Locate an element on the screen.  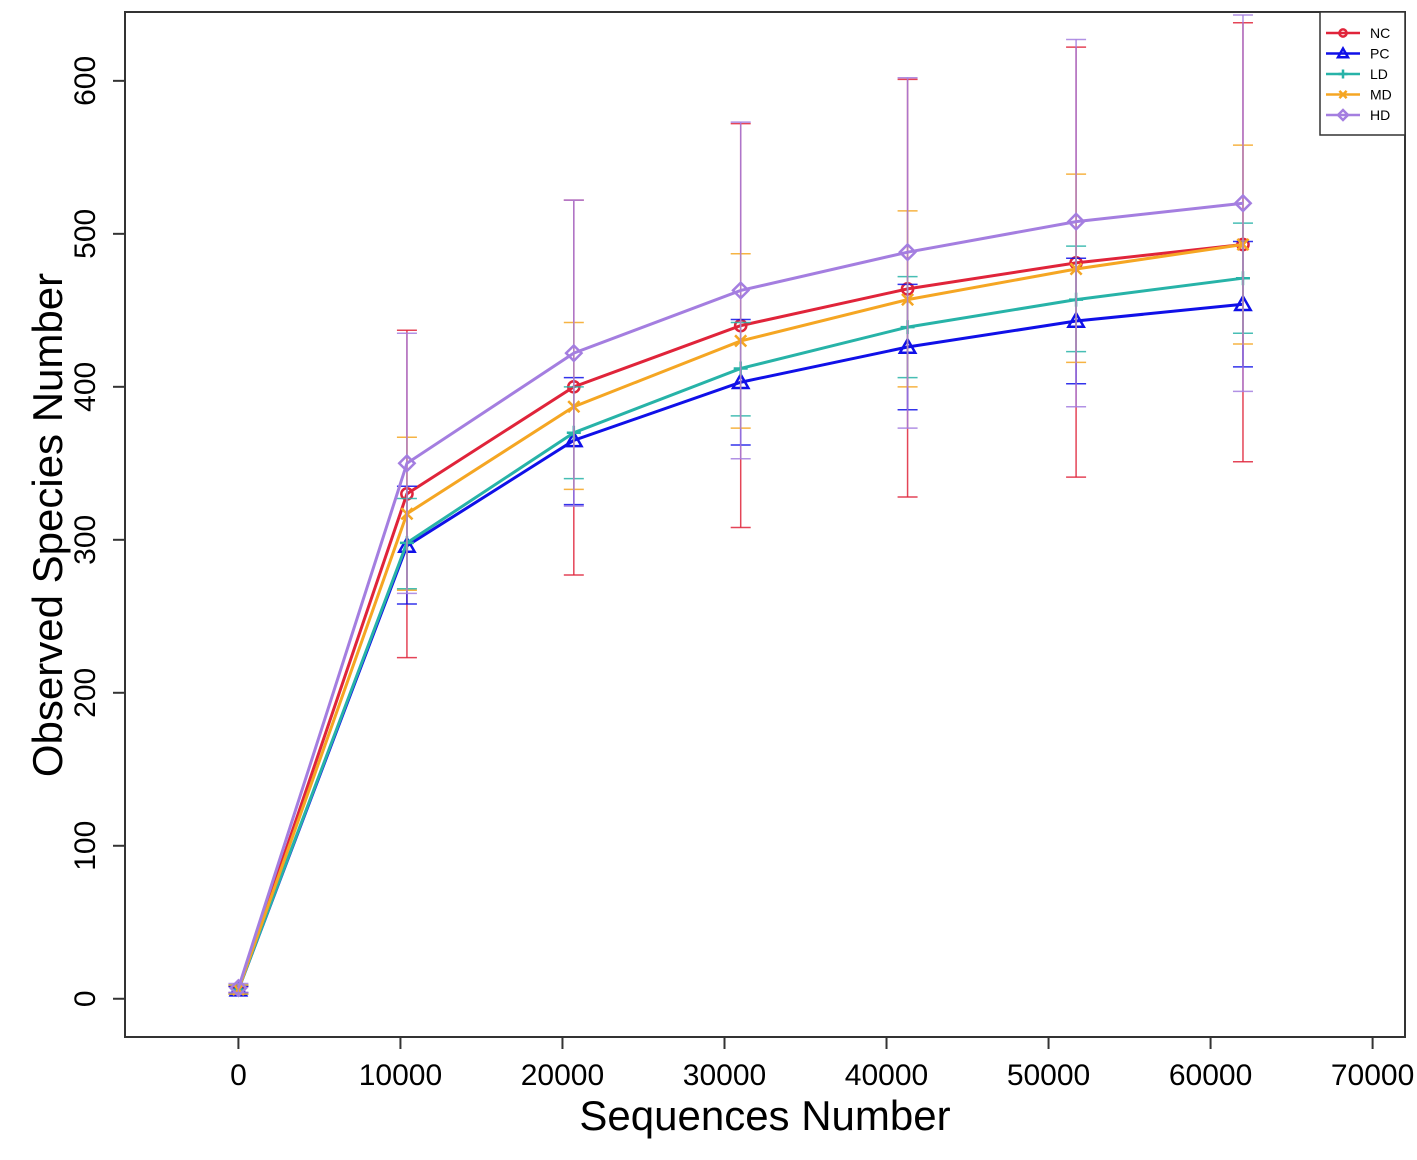
x-tick-label: 0 is located at coordinates (238, 1075).